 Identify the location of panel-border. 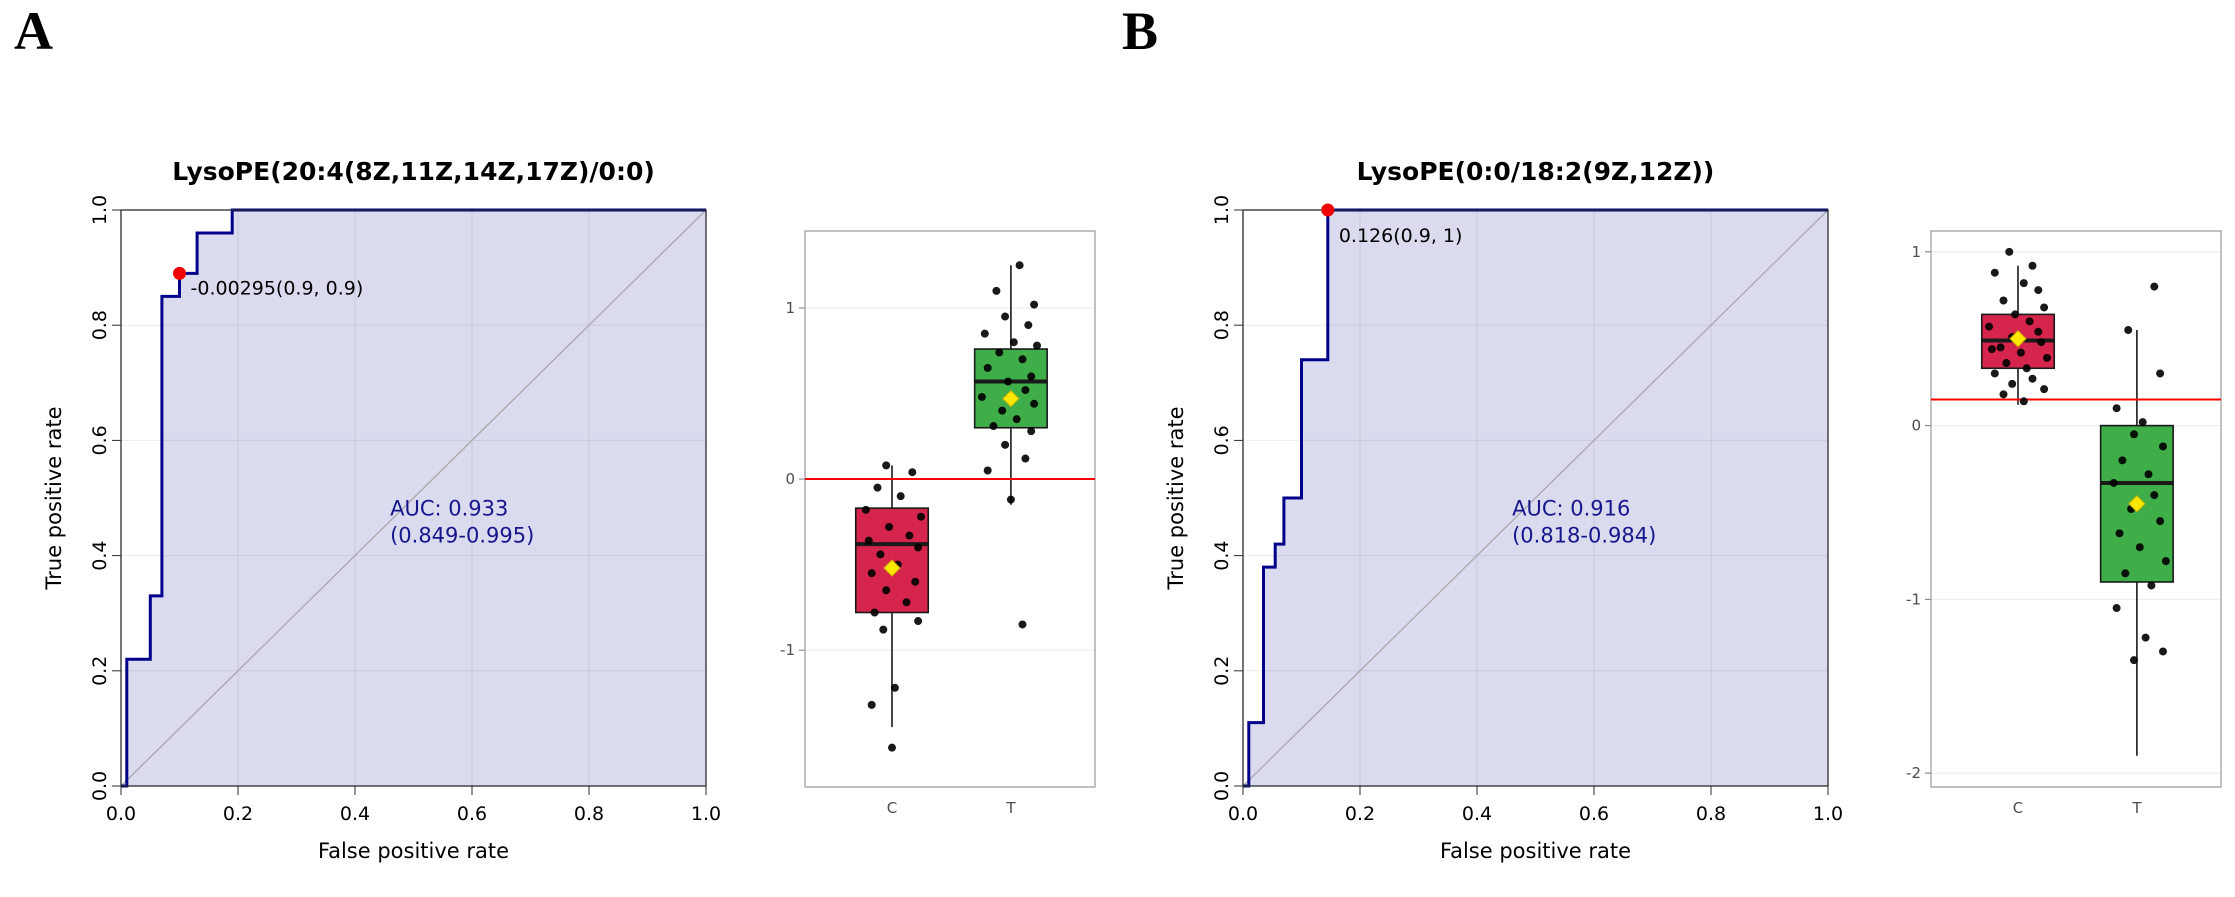
(2076, 509).